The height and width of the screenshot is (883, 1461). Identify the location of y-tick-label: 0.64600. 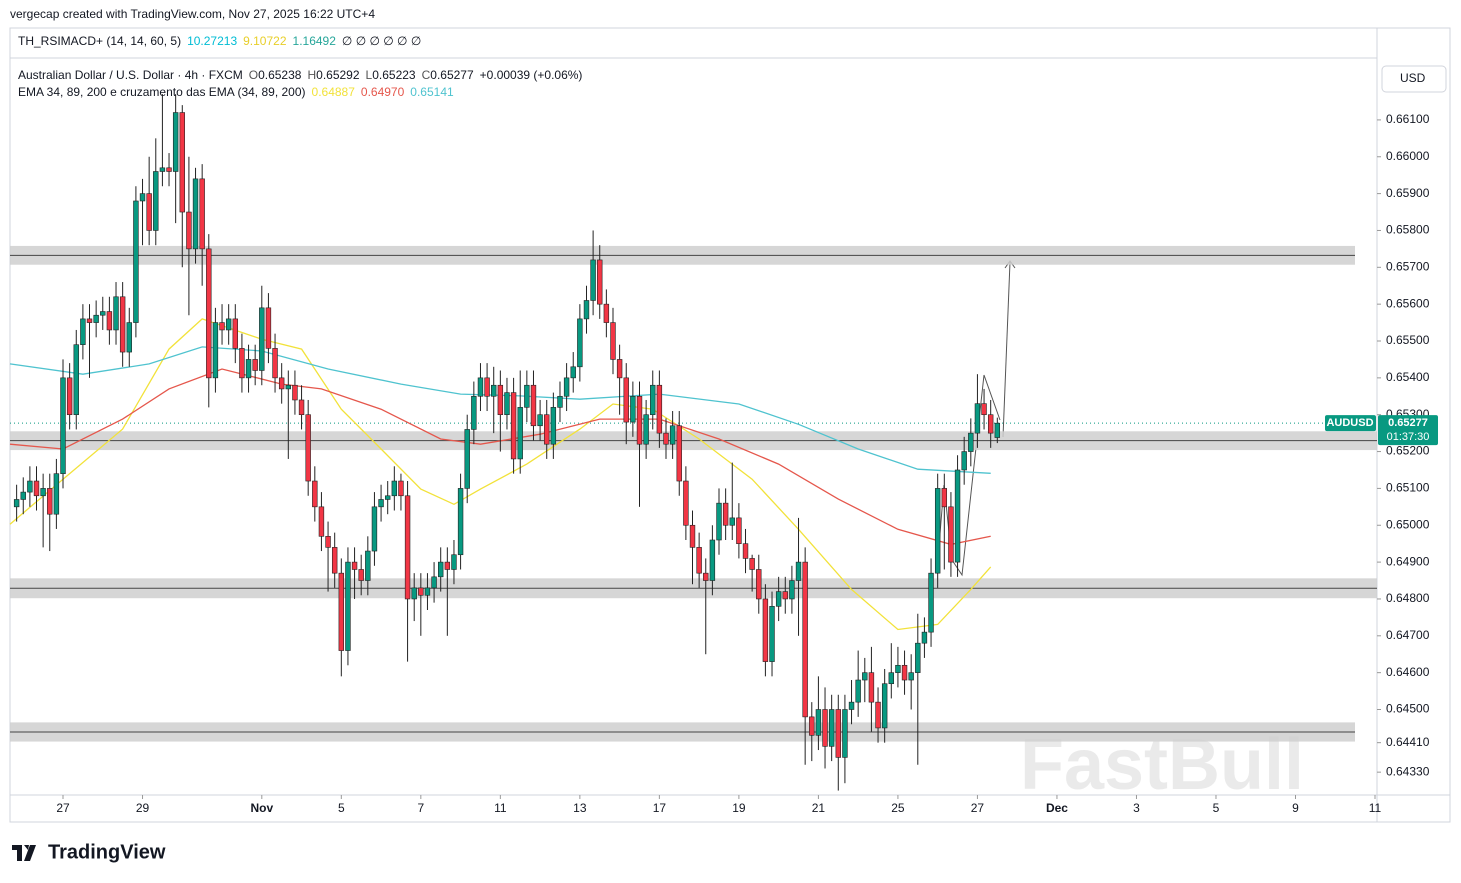
(1408, 672).